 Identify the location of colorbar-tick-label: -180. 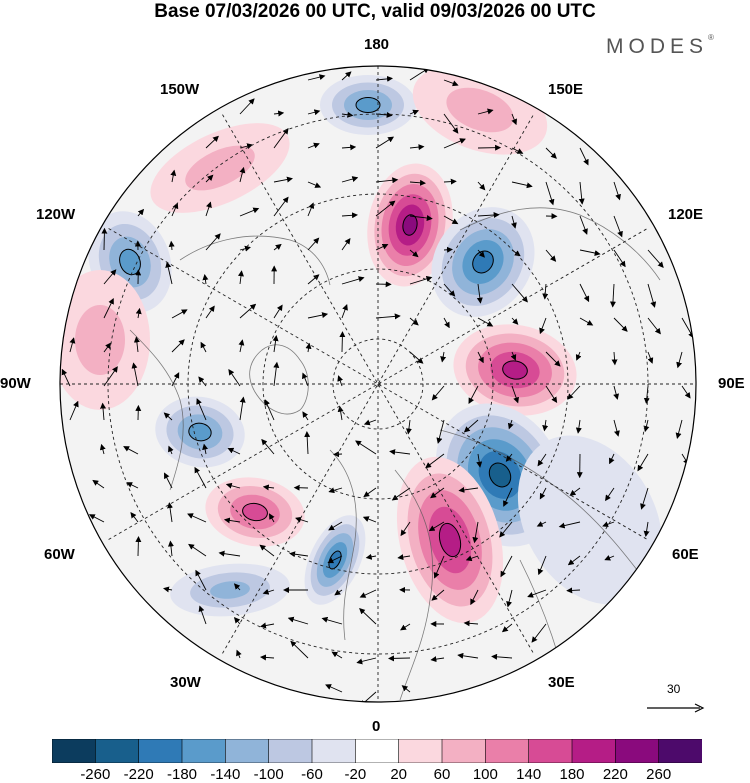
(182, 774).